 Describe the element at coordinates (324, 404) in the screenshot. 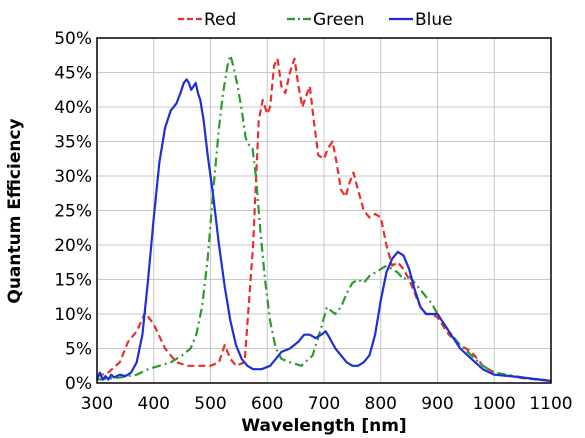

I see `x-tick-label: 700` at that location.